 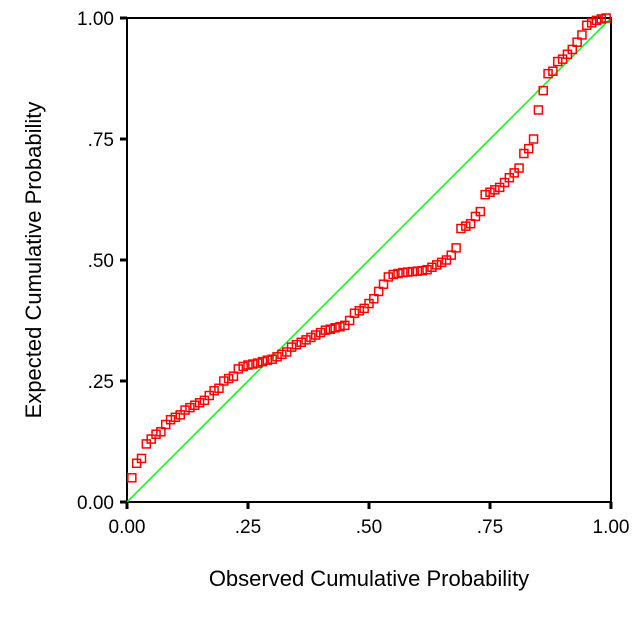 I want to click on y-axis-title: Expected Cumulative Probability, so click(x=33, y=260).